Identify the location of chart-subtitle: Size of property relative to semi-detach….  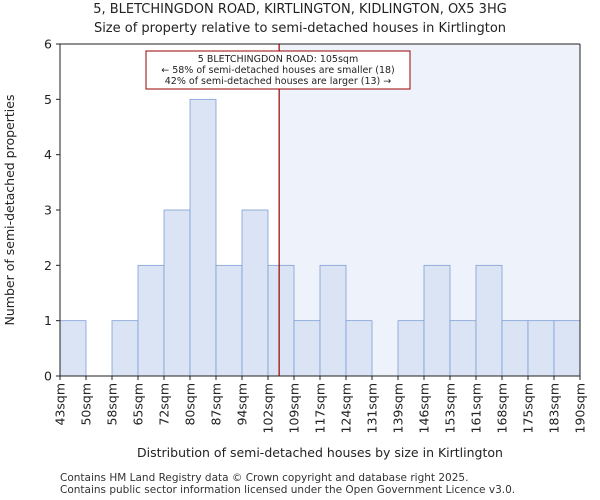
(300, 28).